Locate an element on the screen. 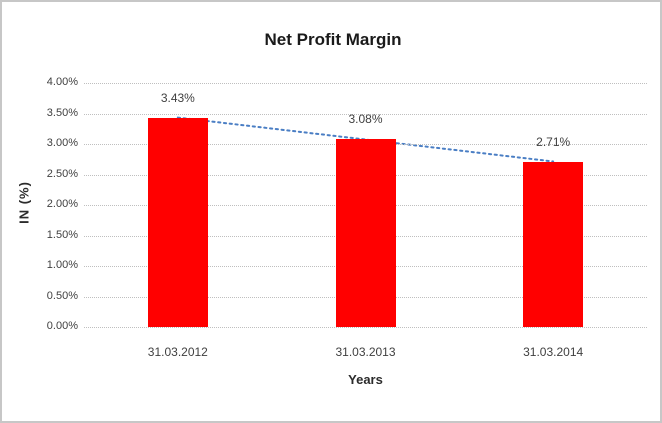 This screenshot has height=423, width=662. y-tick-label: 0.50% is located at coordinates (62, 295).